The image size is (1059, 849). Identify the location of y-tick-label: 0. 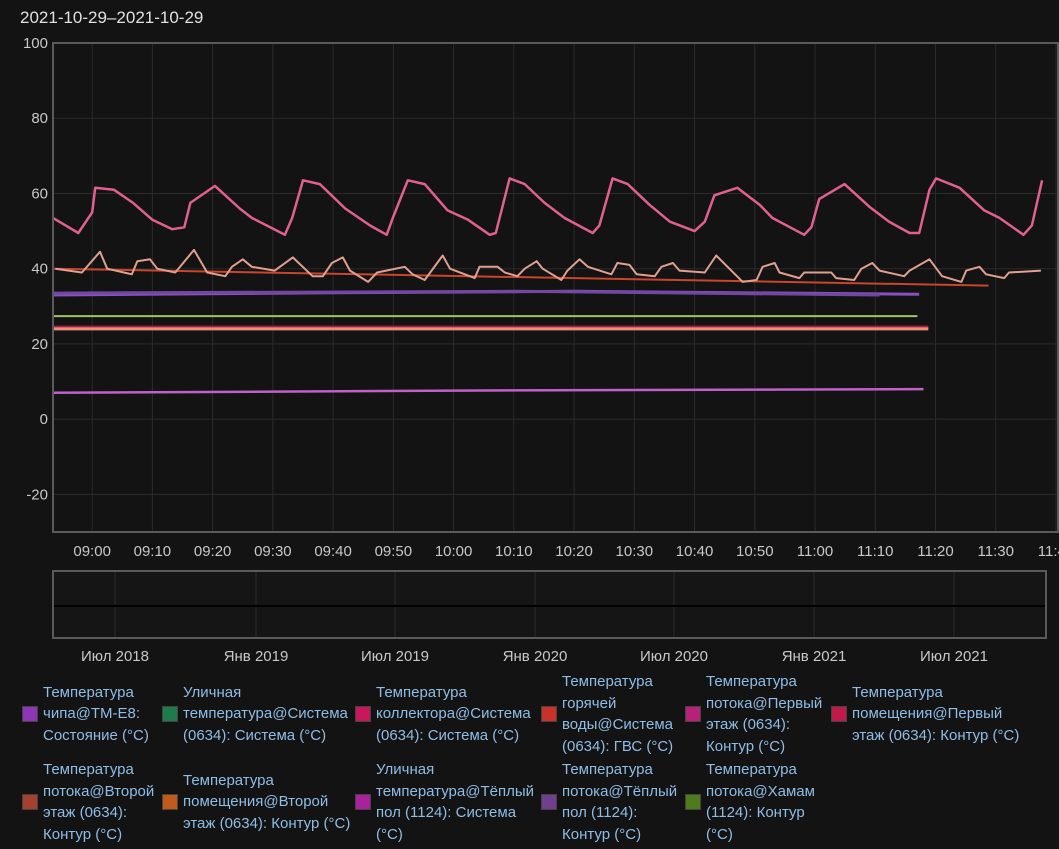
(44, 419).